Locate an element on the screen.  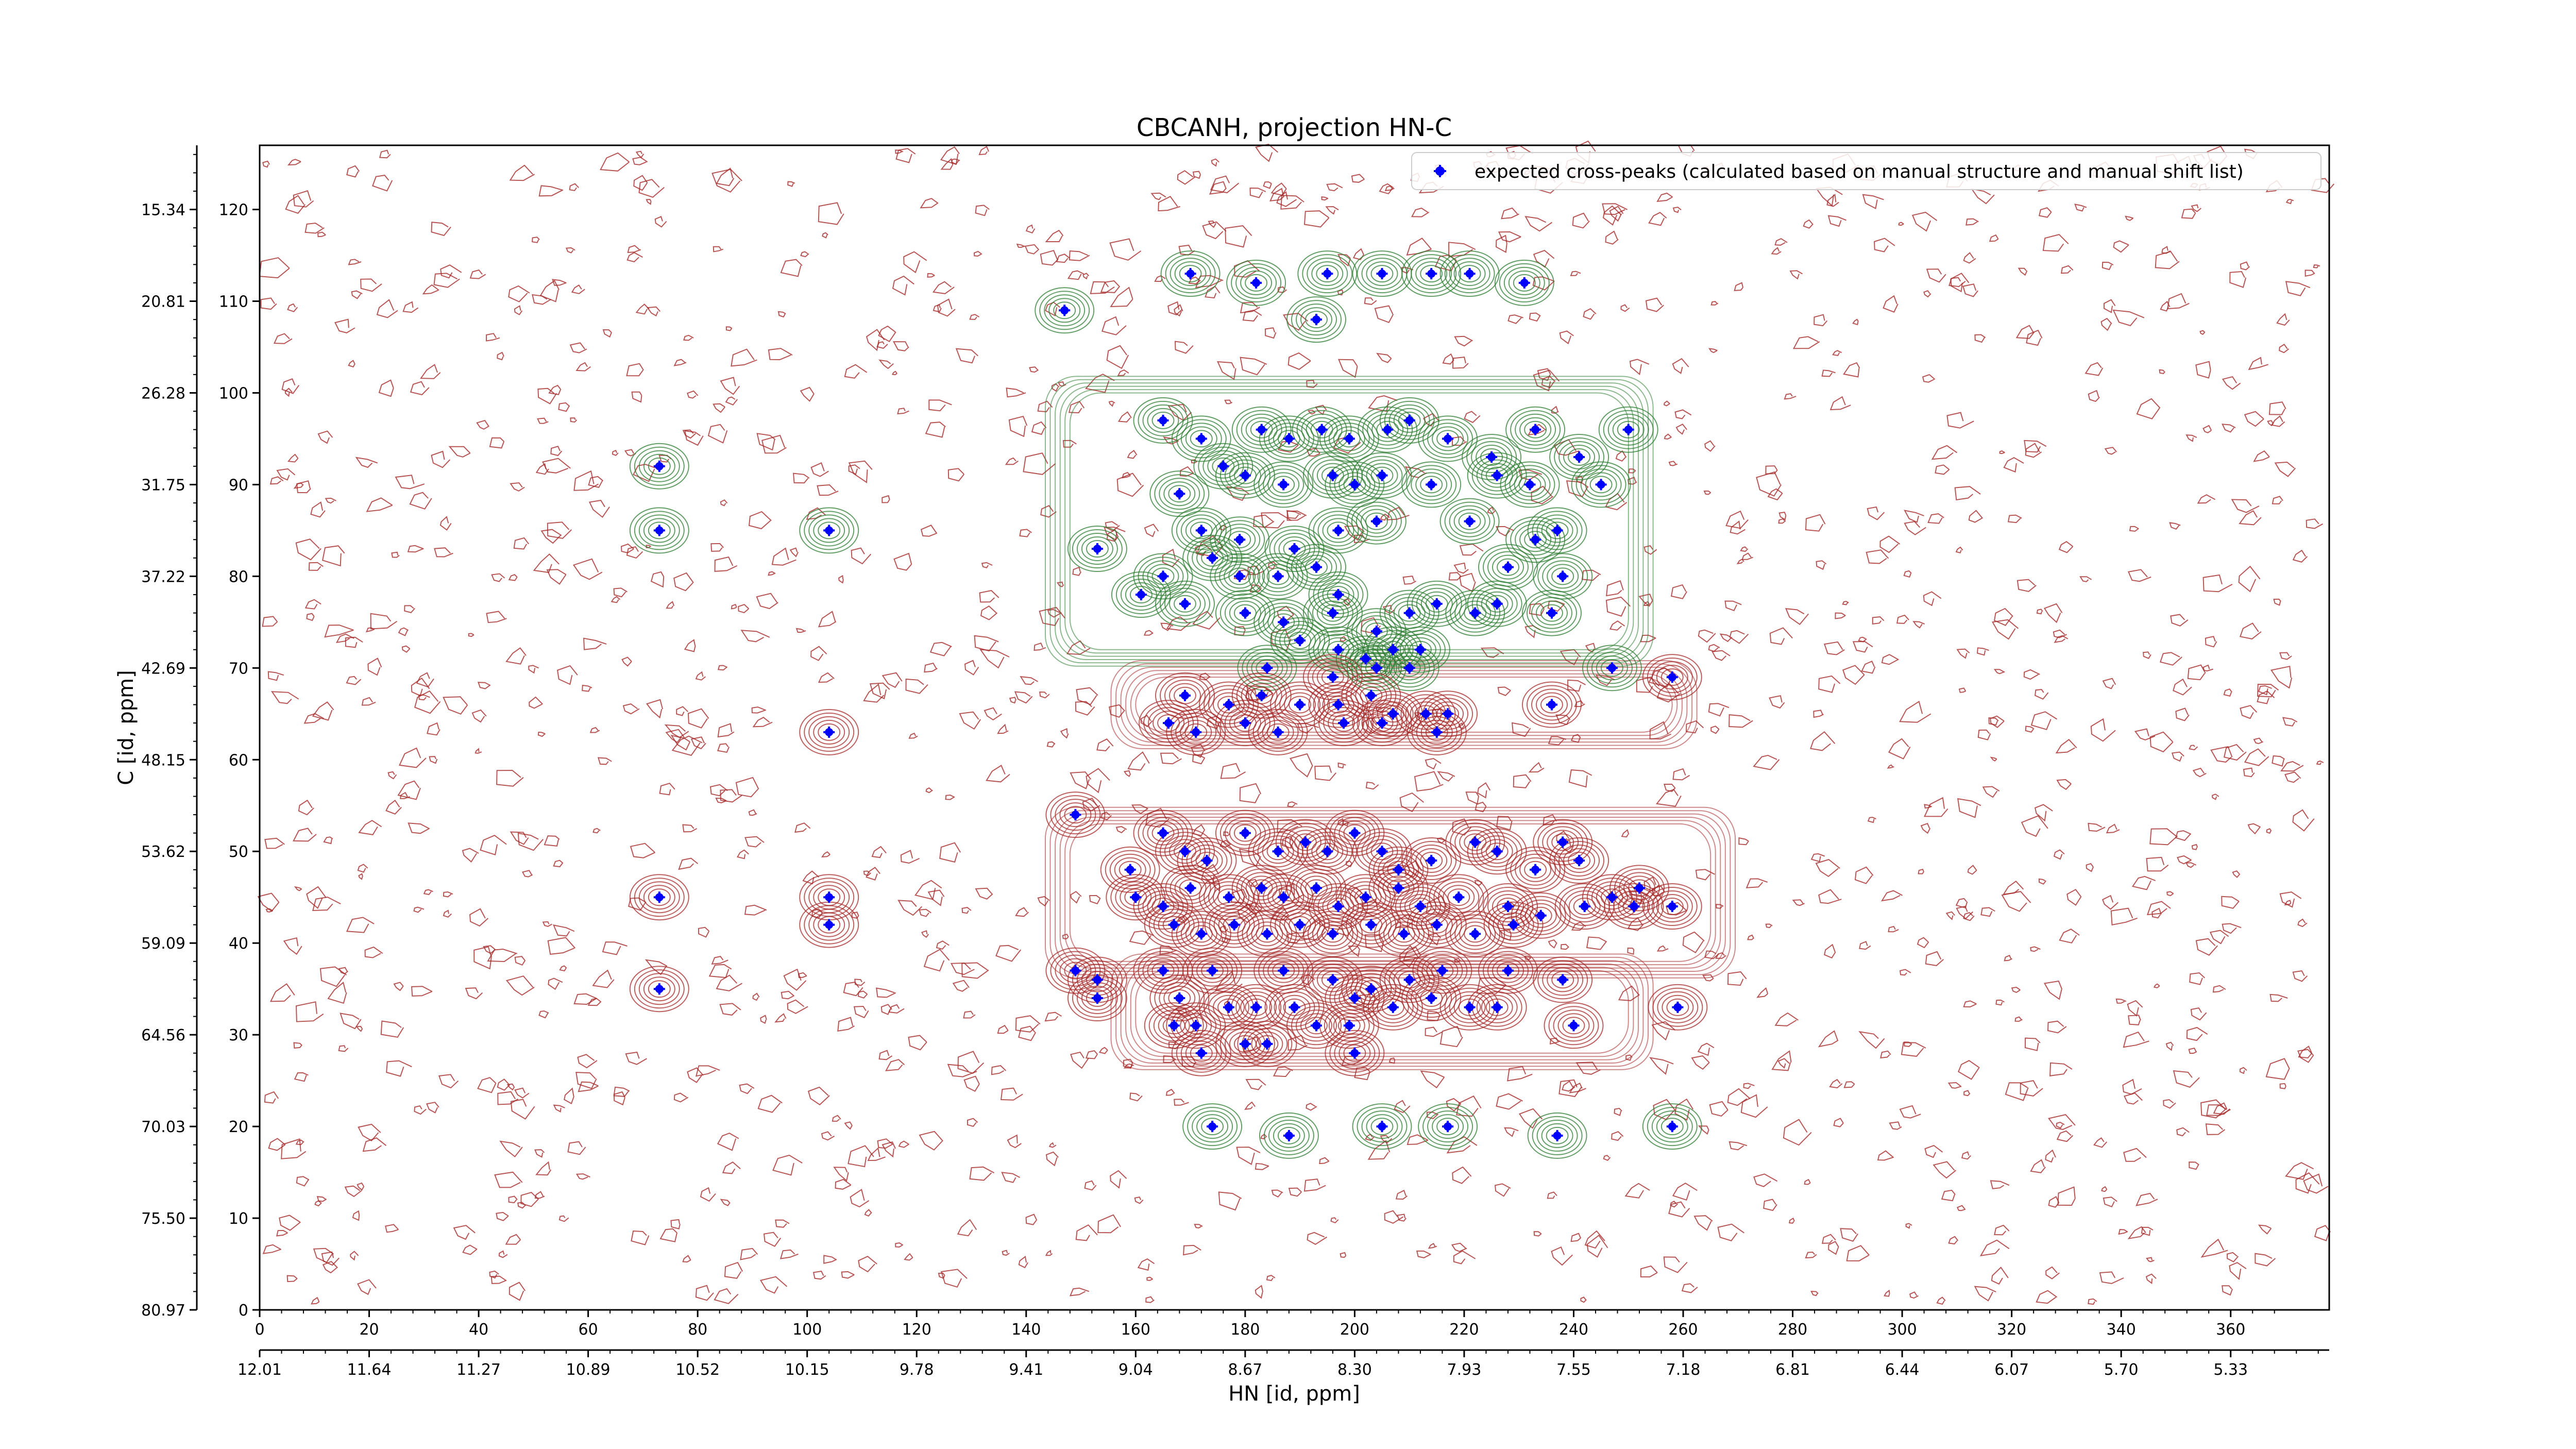
y-tick-label: 10 is located at coordinates (238, 1219).